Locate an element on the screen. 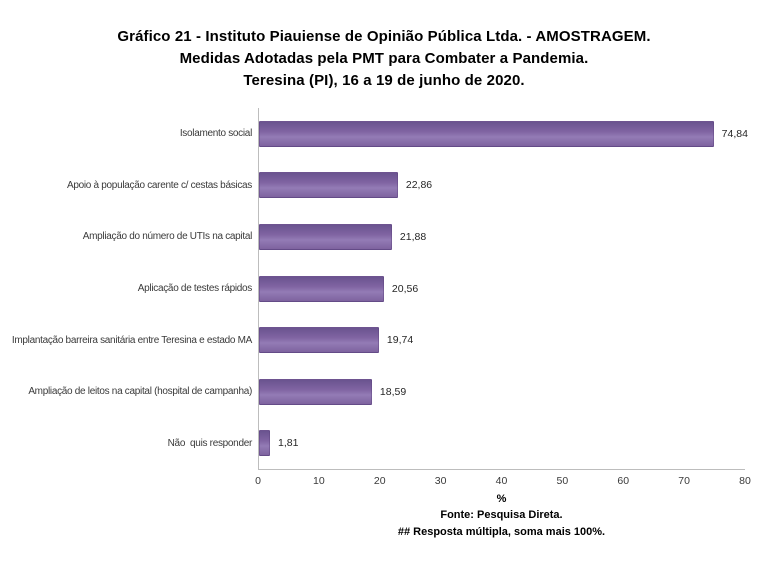  value-label: 20,56 is located at coordinates (405, 288).